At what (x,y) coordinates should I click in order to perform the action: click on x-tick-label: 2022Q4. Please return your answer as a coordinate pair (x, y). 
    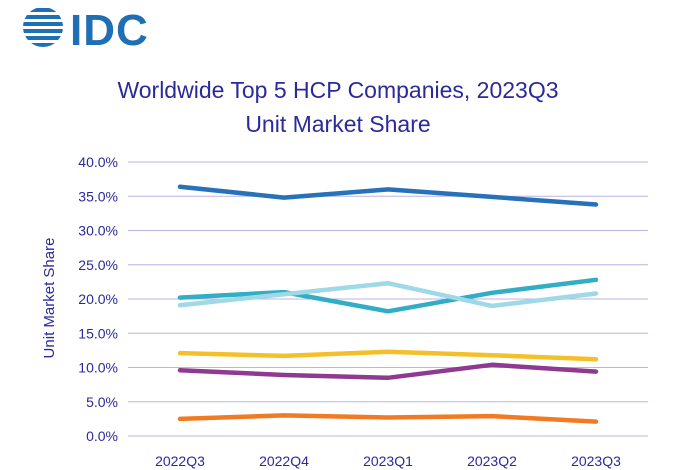
    Looking at the image, I should click on (284, 461).